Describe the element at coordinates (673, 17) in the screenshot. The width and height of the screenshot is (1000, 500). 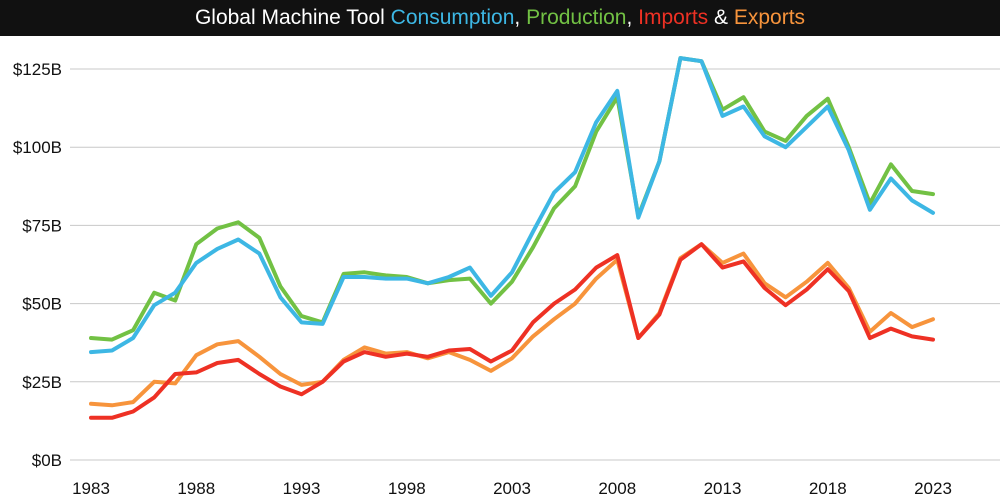
I see `title-imports: Imports` at that location.